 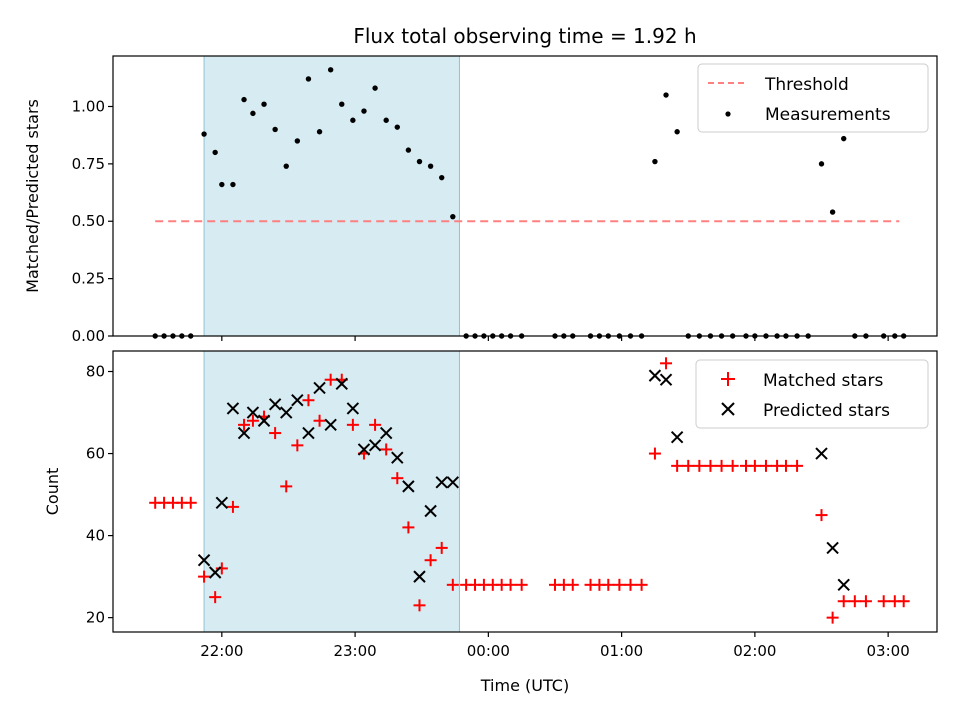 What do you see at coordinates (524, 36) in the screenshot?
I see `chart-title: Flux total observing time = 1.92 h` at bounding box center [524, 36].